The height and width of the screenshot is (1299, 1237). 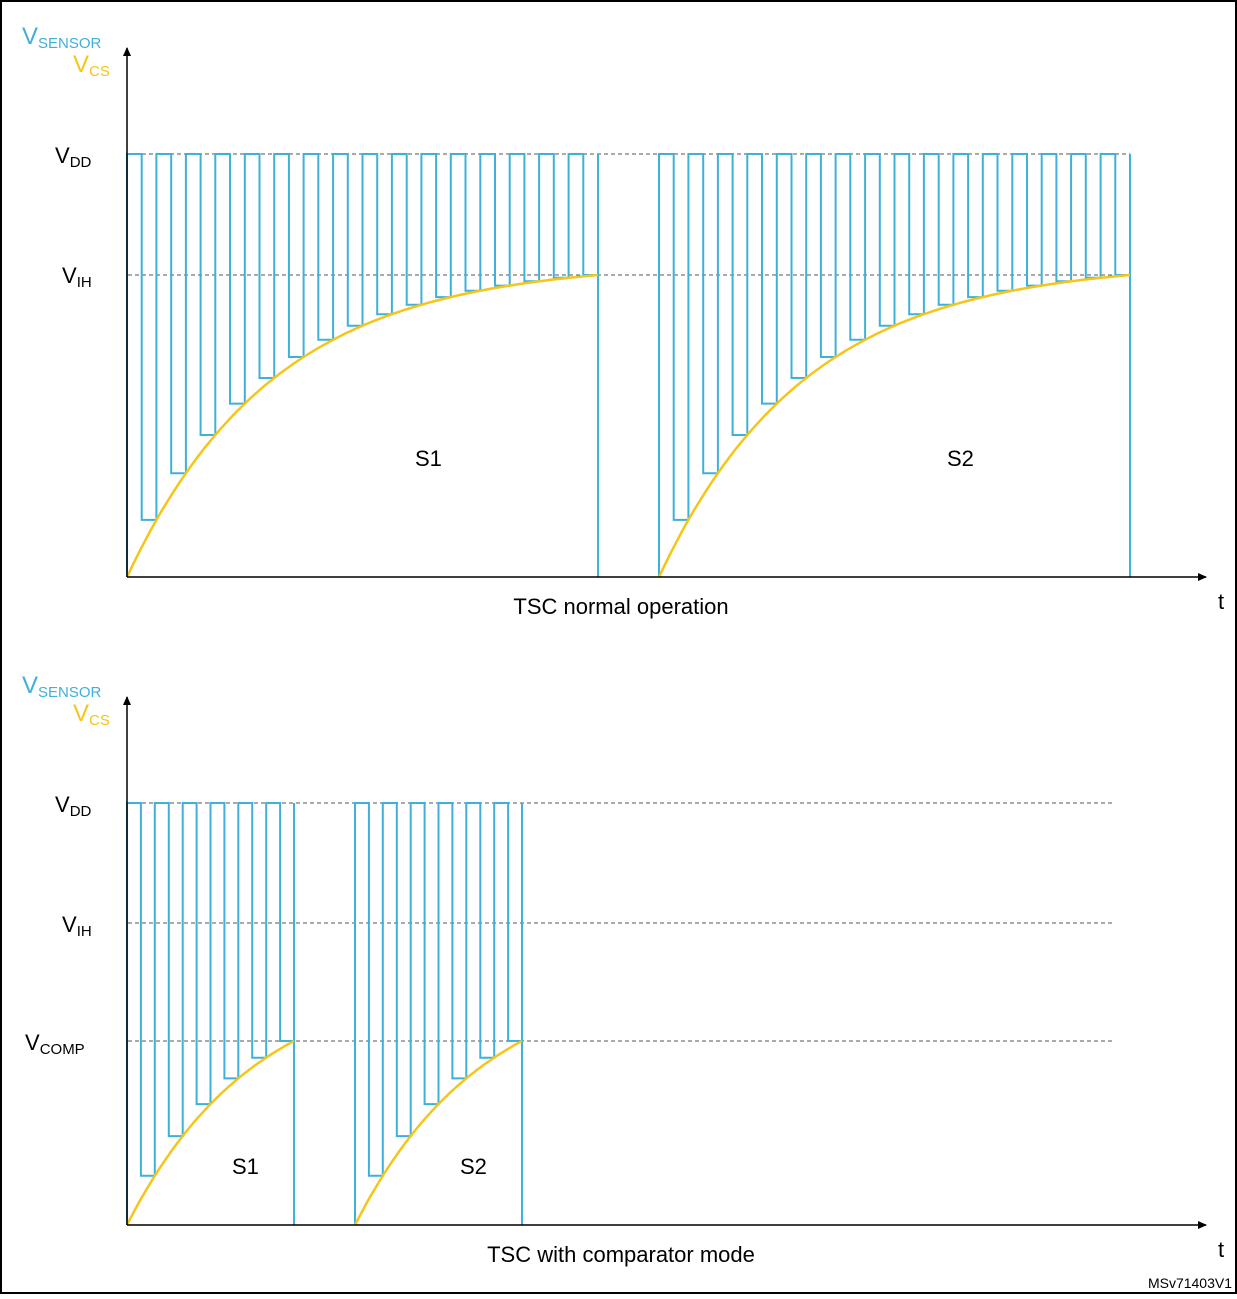 I want to click on waveforms-comparator, so click(x=324, y=1014).